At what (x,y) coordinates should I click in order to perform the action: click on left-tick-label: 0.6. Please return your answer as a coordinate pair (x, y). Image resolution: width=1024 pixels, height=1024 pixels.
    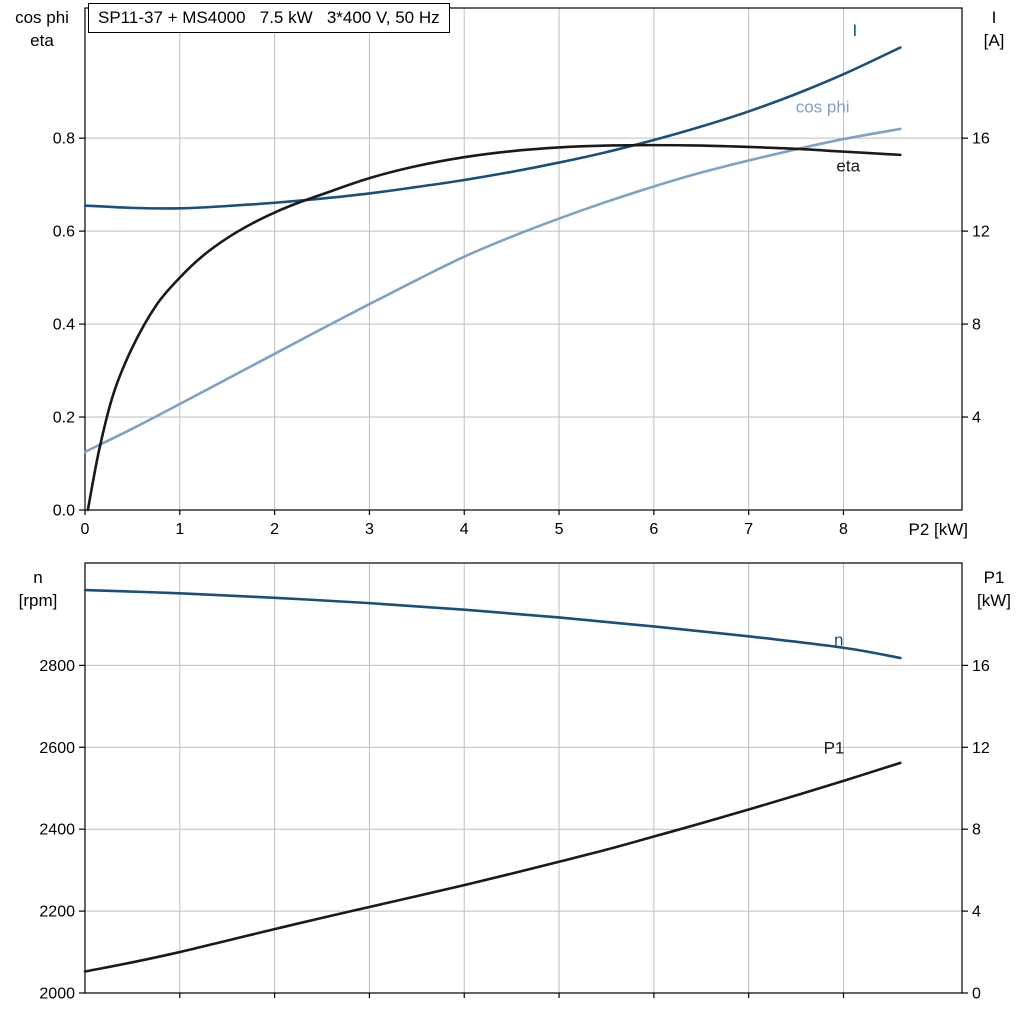
    Looking at the image, I should click on (64, 232).